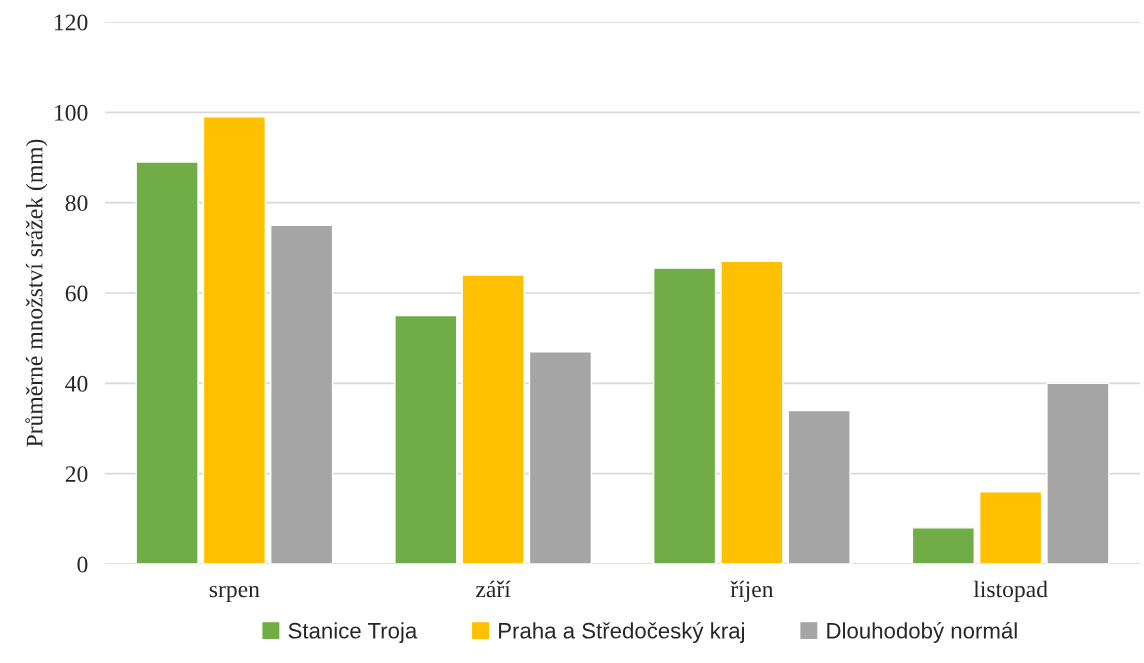  I want to click on x-tick-label: září, so click(493, 589).